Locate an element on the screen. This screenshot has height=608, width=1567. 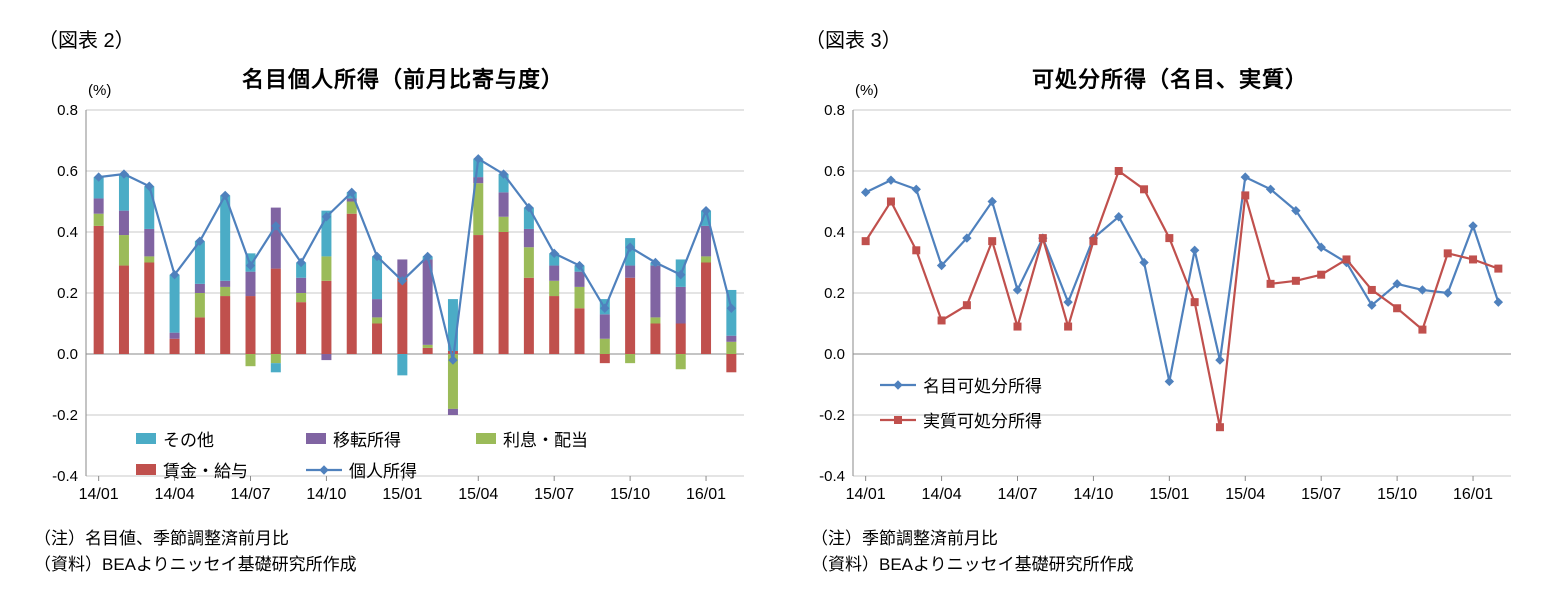
legend-label: 賃金・給与 is located at coordinates (205, 471).